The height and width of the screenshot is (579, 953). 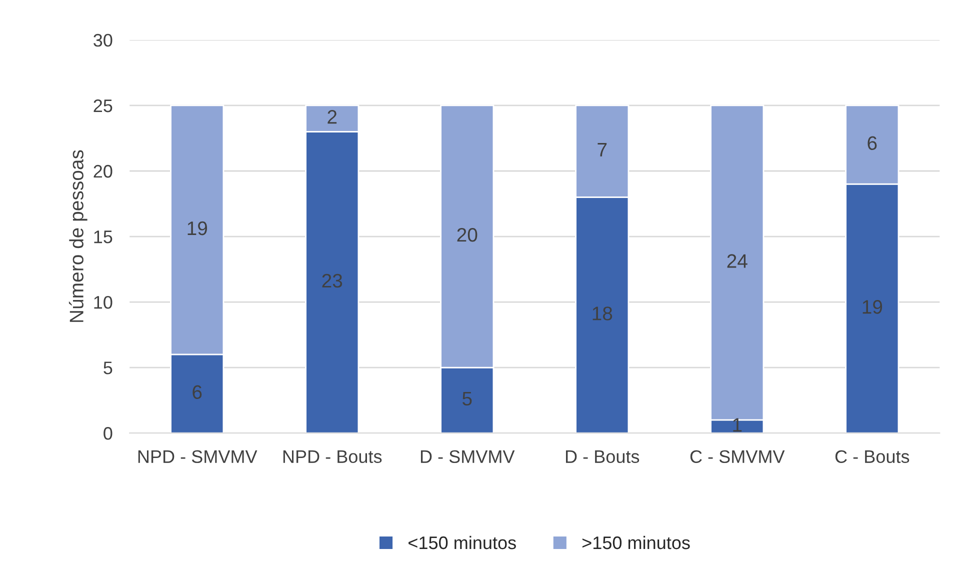 I want to click on legend-label: <150 minutos, so click(x=462, y=543).